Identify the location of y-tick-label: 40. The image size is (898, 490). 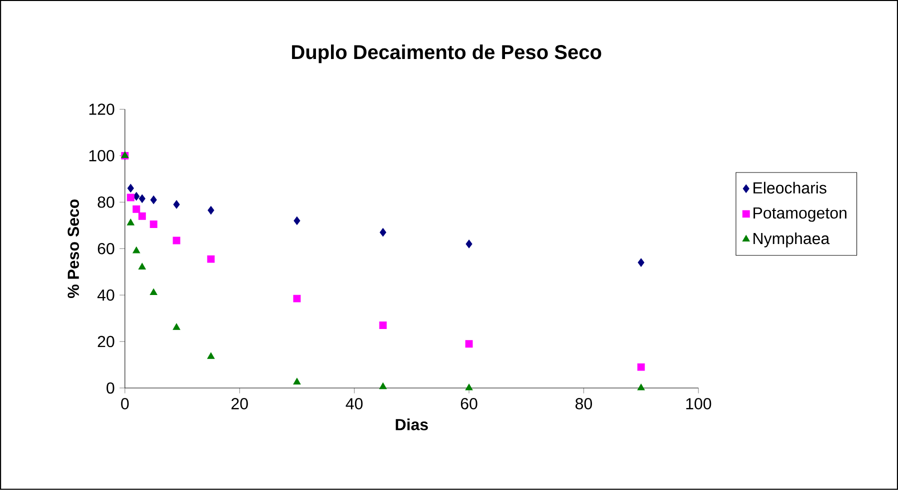
(105, 295).